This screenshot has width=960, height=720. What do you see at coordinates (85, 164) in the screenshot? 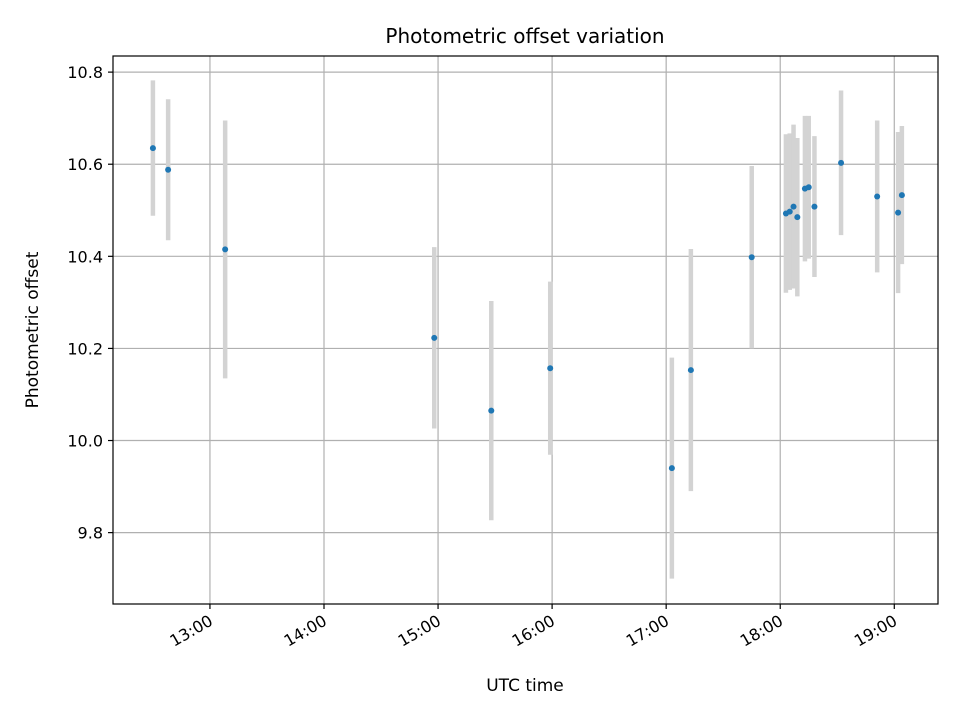
I see `y-tick-label: 10.6` at bounding box center [85, 164].